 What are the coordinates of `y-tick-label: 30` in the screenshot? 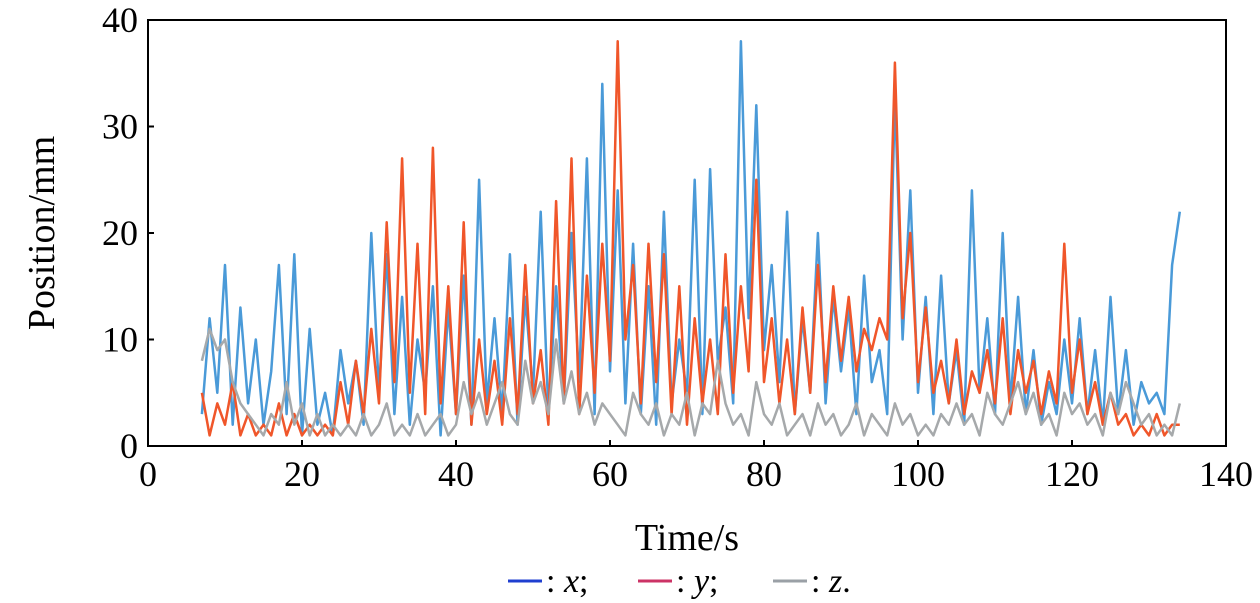 It's located at (120, 127).